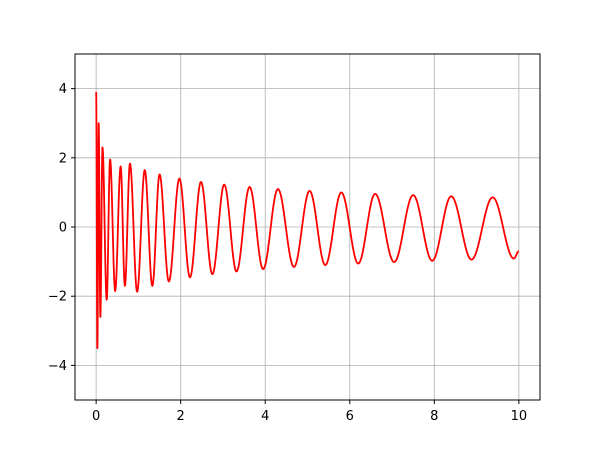  I want to click on y-tick-label: 0, so click(63, 228).